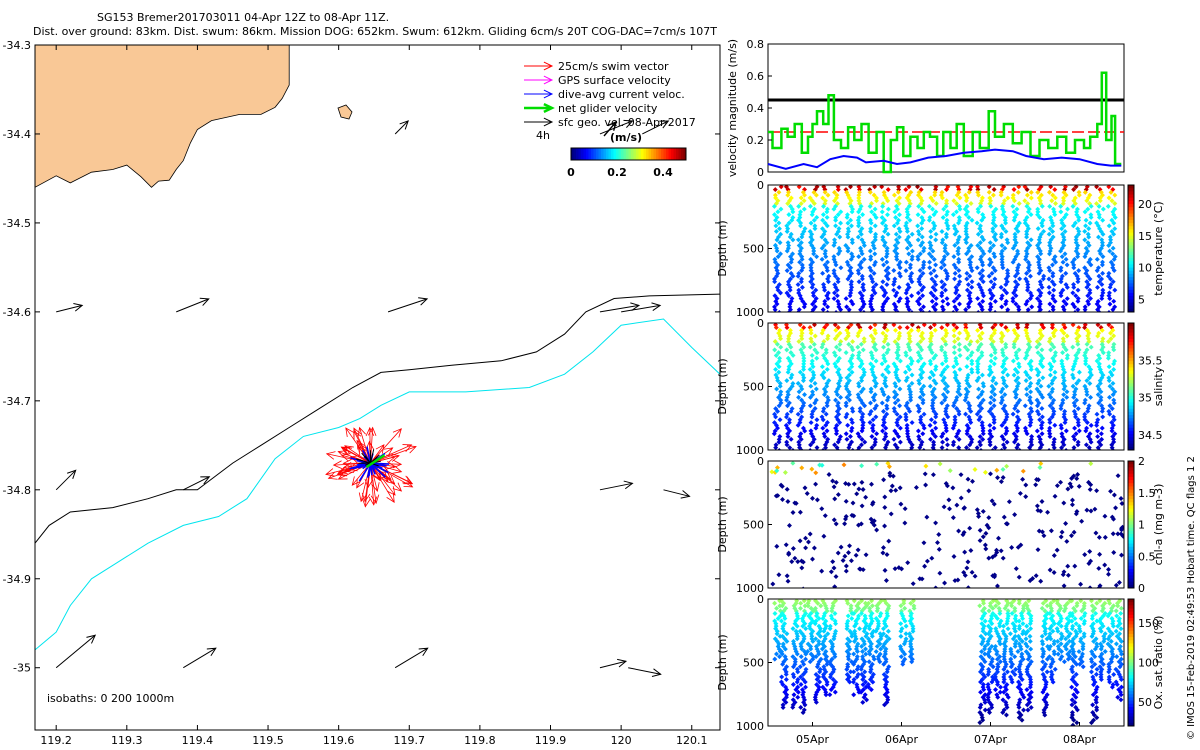 The image size is (1200, 750). What do you see at coordinates (386, 446) in the screenshot?
I see `swim-vector-arrow-shaft` at bounding box center [386, 446].